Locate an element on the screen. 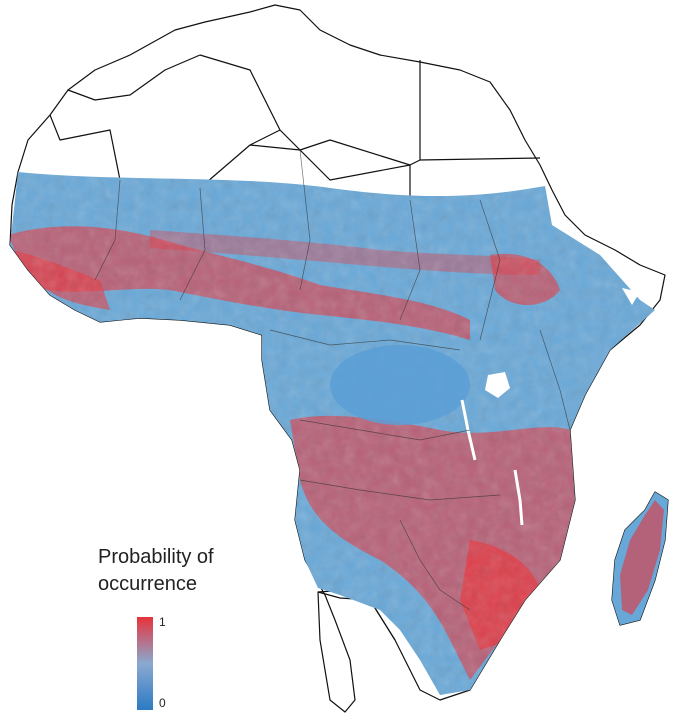  legend-color-bar is located at coordinates (145, 663).